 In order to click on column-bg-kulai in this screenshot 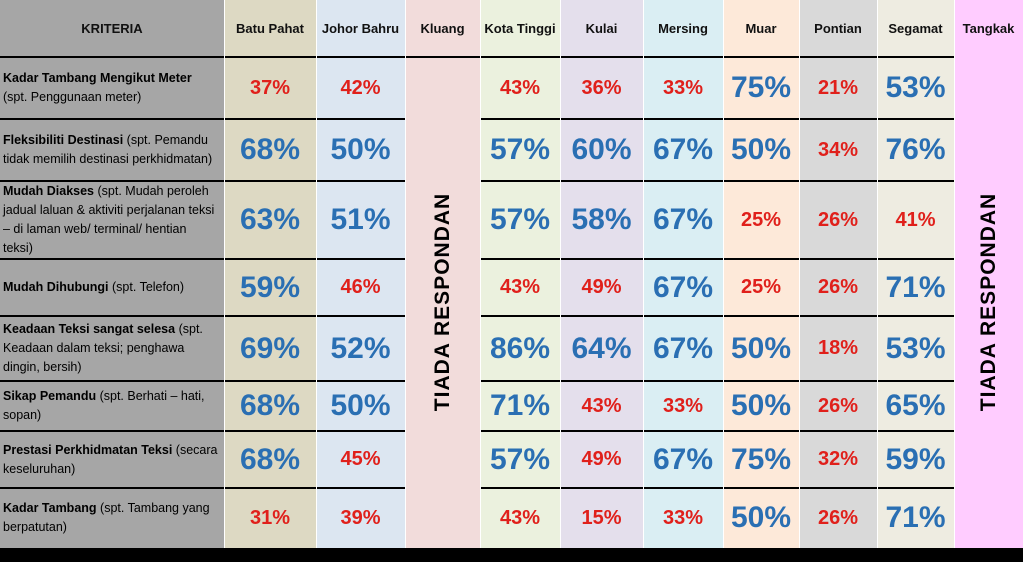, I will do `click(601, 274)`.